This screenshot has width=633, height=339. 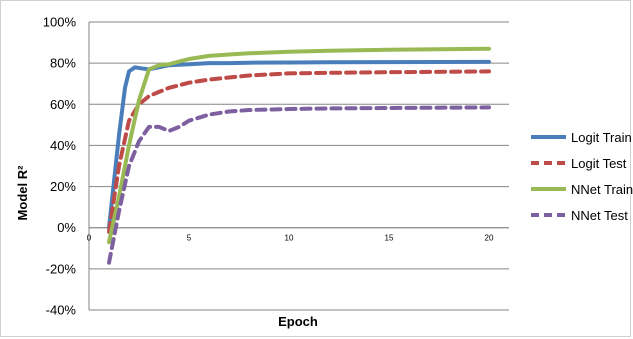 I want to click on legend-label: NNet Test, so click(x=599, y=215).